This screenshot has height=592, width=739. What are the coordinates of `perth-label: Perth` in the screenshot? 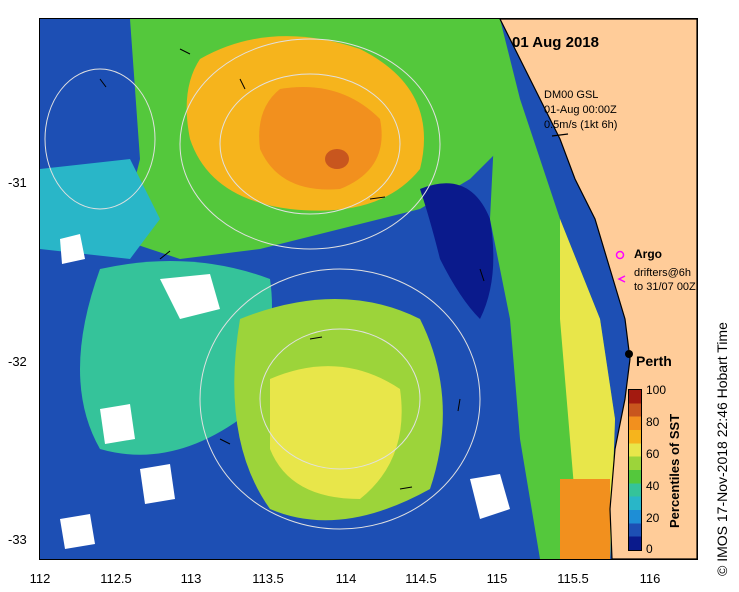 It's located at (654, 361).